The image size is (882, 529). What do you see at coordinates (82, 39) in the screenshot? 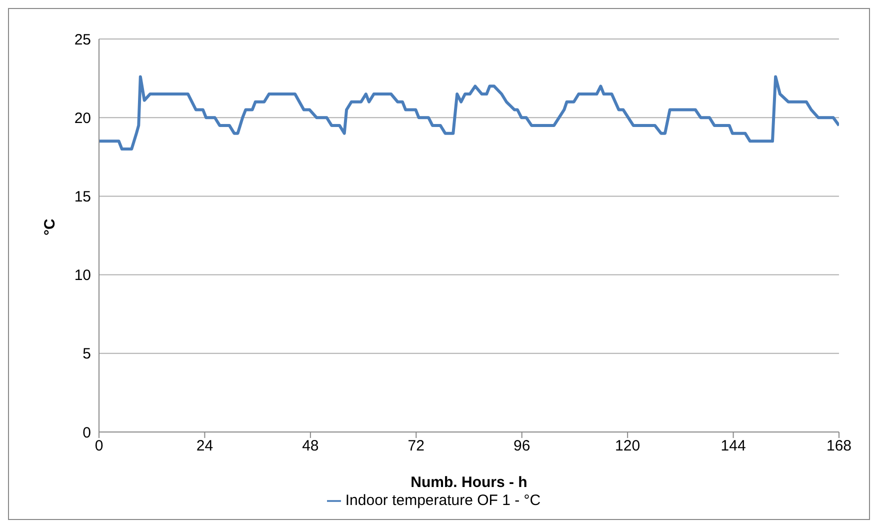
I see `y-tick-label: 25` at bounding box center [82, 39].